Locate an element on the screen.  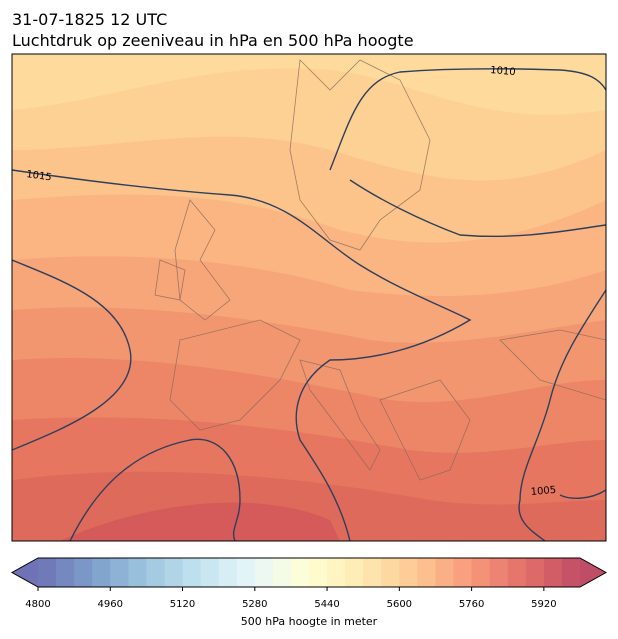
colorbar-tick-label: 4960 is located at coordinates (110, 604).